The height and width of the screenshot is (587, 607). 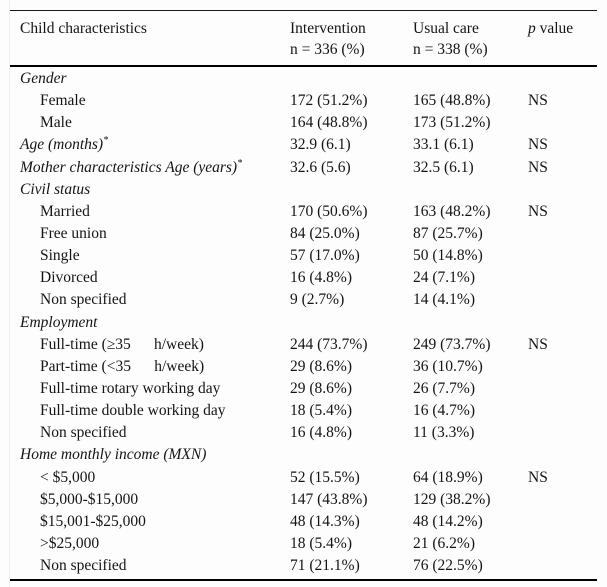 I want to click on row-label: >$25,000, so click(x=70, y=543).